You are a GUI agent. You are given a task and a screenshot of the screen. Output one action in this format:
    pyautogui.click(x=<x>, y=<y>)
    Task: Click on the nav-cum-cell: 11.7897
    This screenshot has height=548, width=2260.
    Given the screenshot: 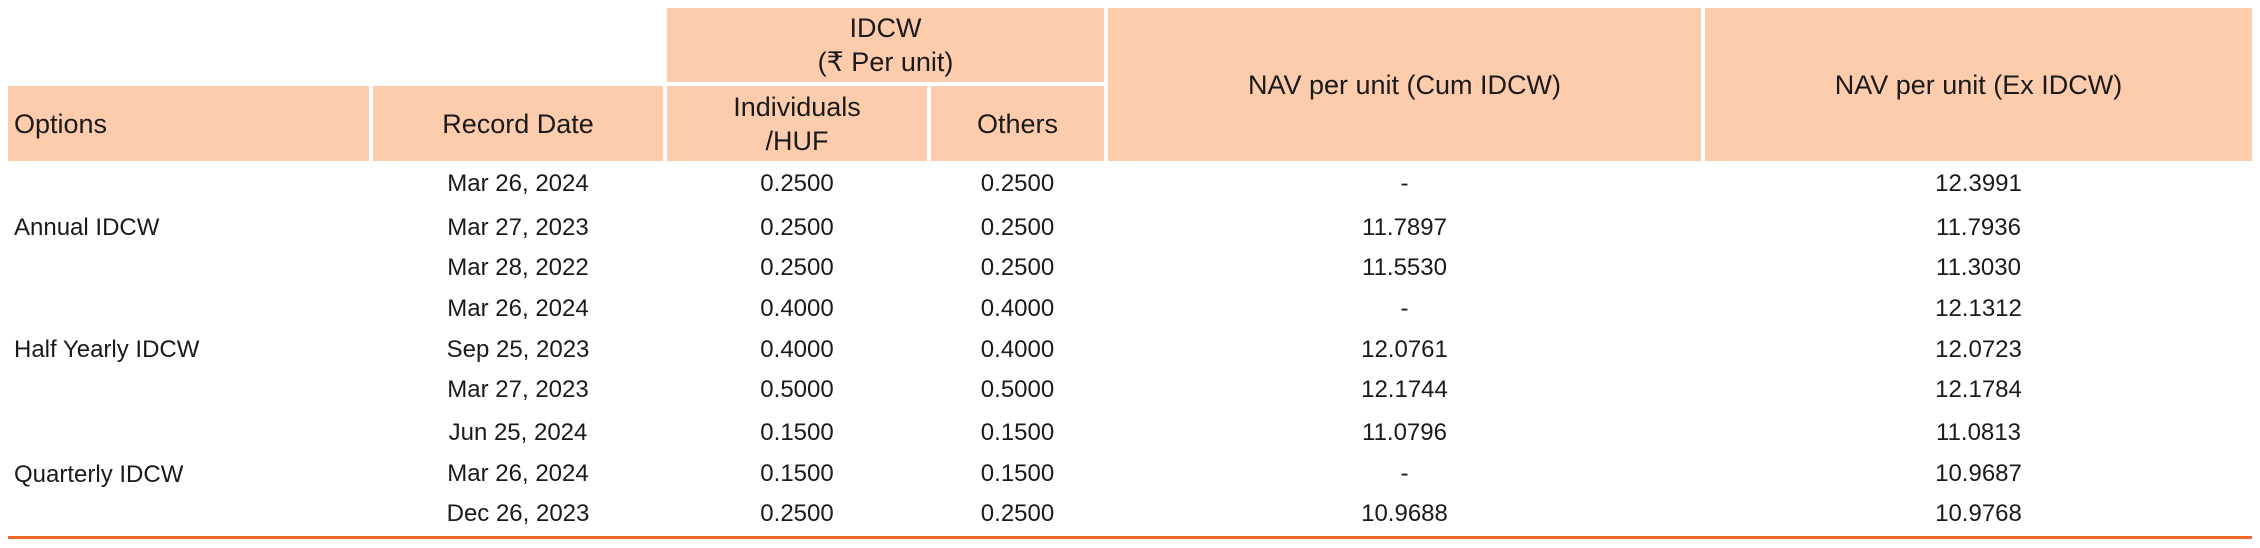 What is the action you would take?
    pyautogui.click(x=1404, y=227)
    